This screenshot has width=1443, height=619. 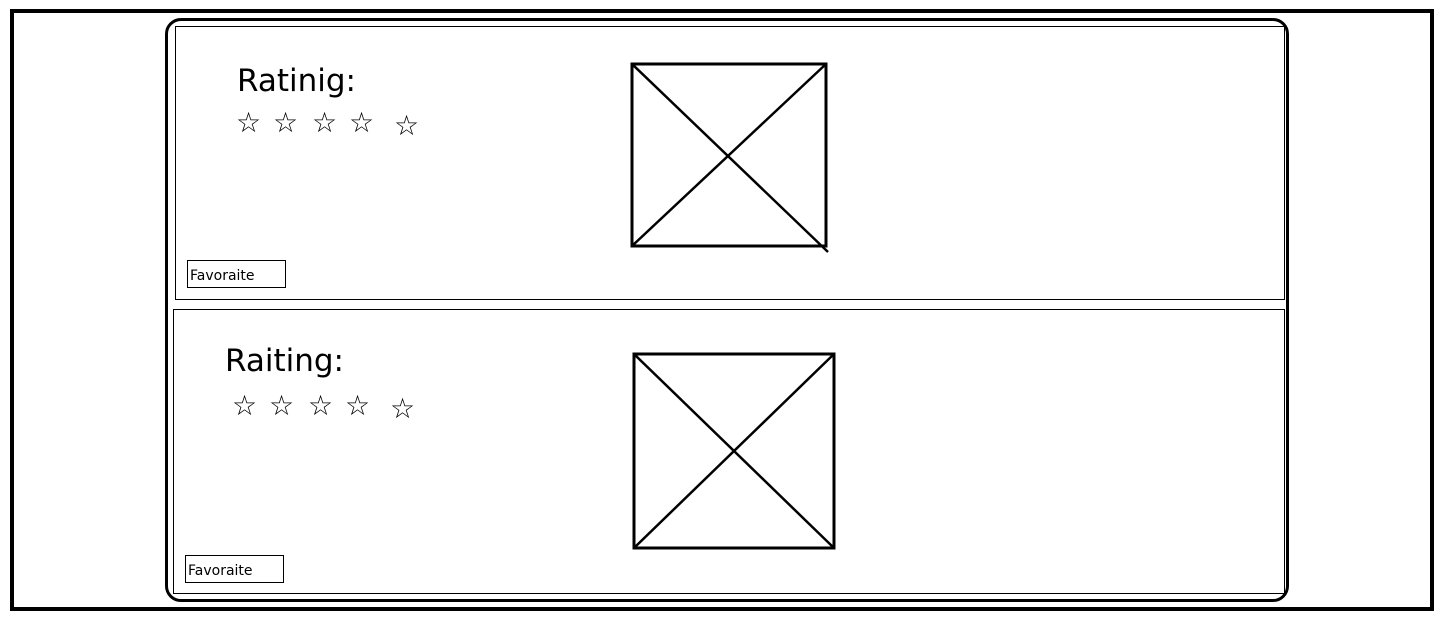 What do you see at coordinates (285, 361) in the screenshot?
I see `rating-label: Raiting:` at bounding box center [285, 361].